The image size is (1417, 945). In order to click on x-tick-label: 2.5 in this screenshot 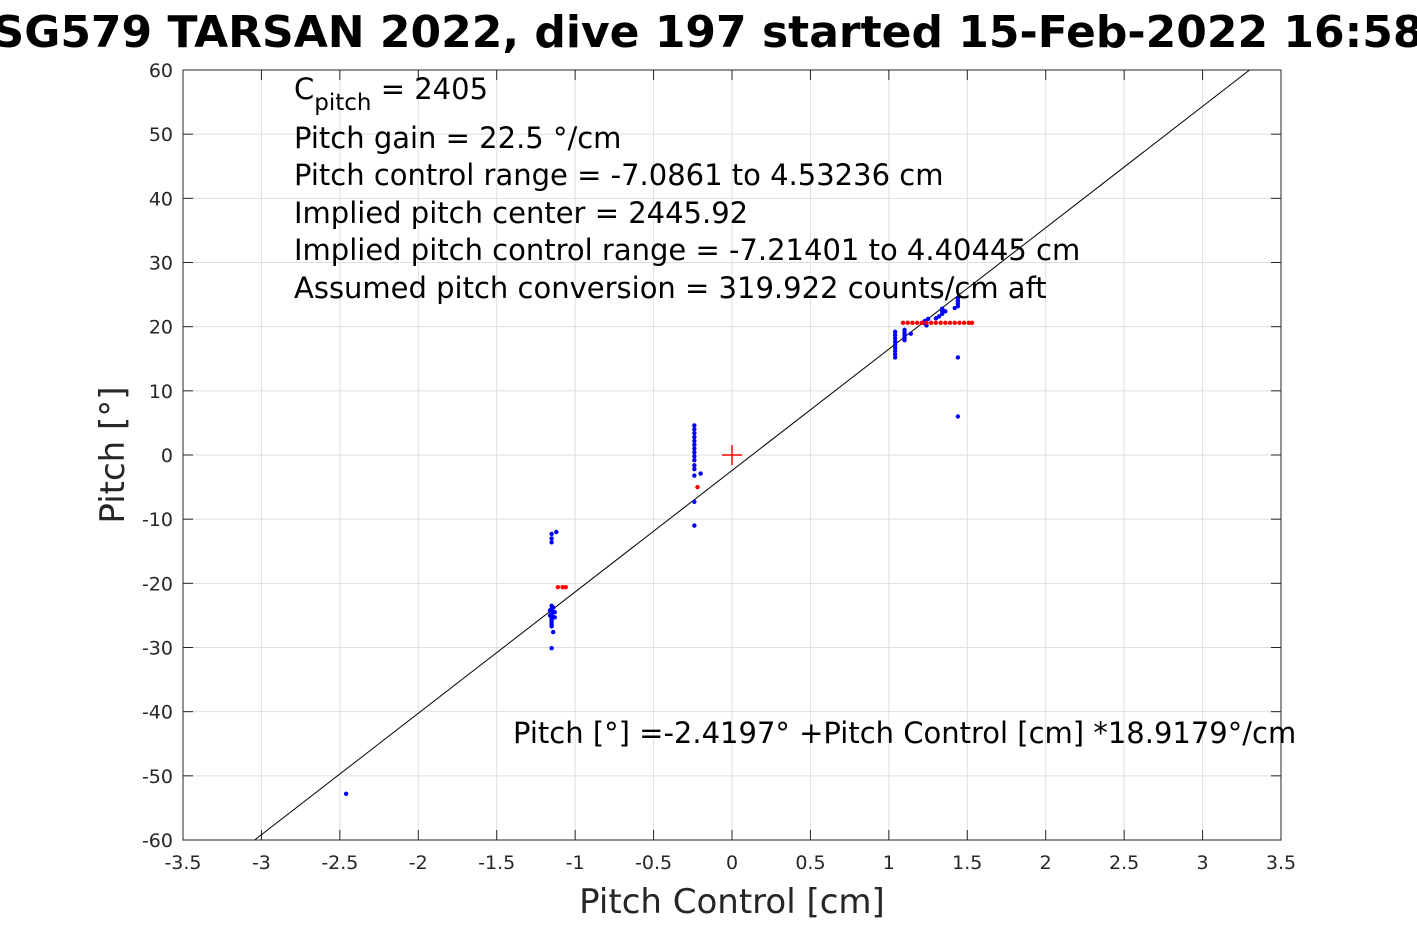, I will do `click(1124, 863)`.